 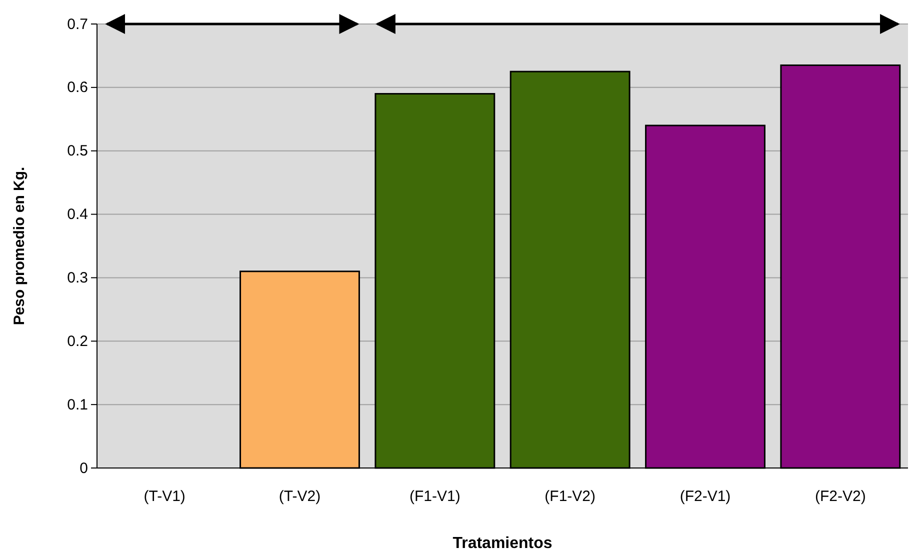 I want to click on y-tick-label: 0.2, so click(x=77, y=341).